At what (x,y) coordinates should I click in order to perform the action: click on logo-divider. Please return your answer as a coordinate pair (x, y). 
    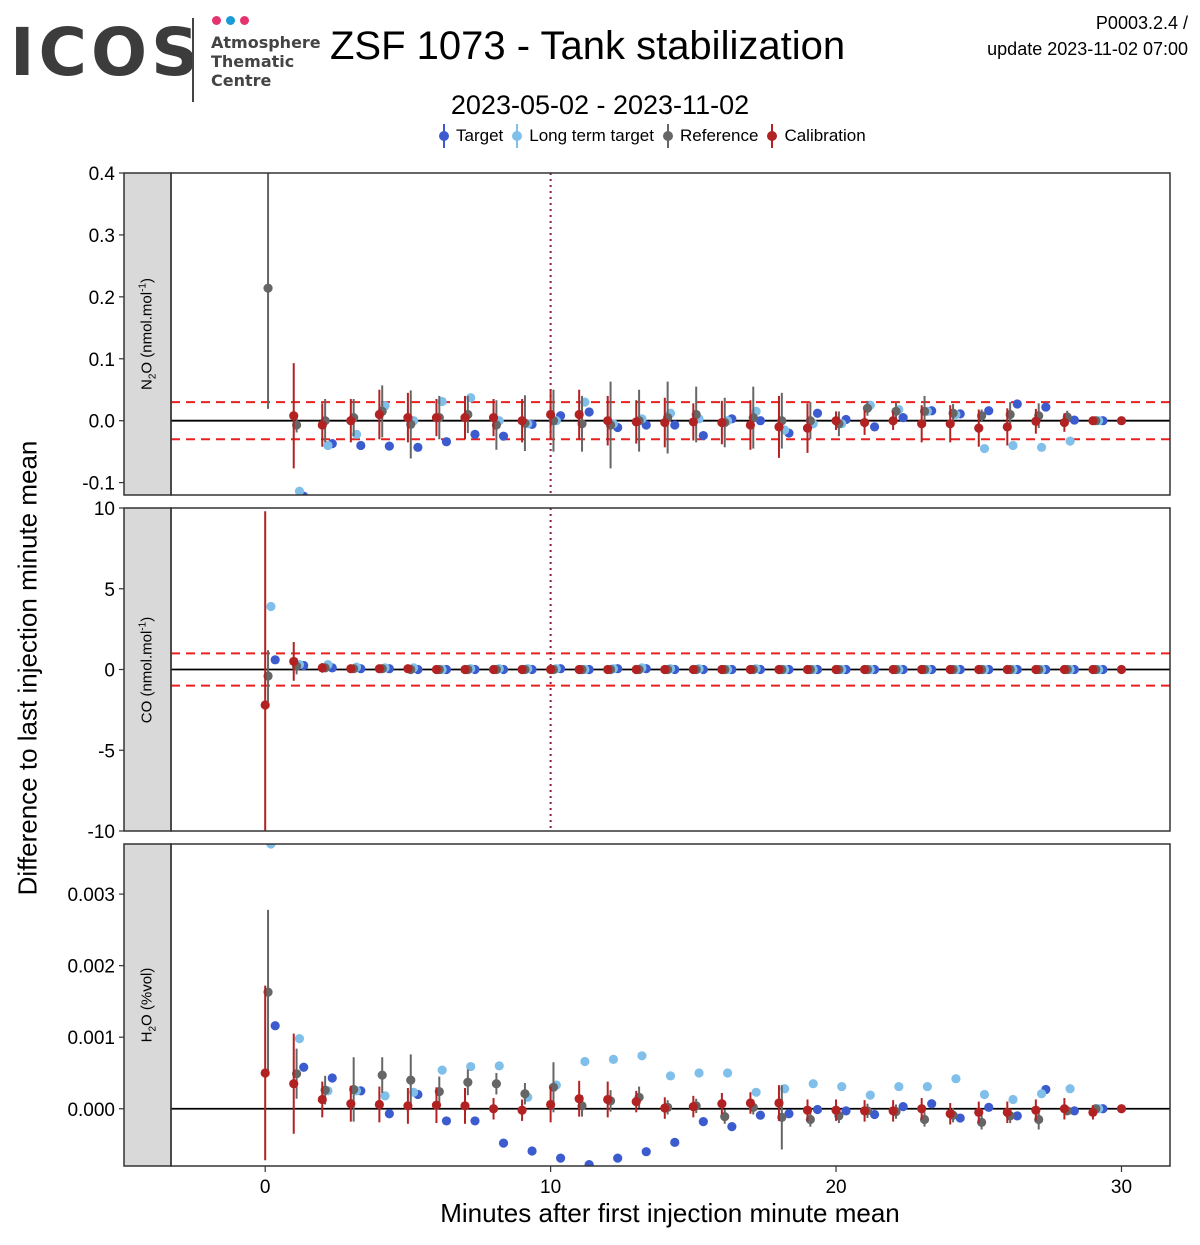
    Looking at the image, I should click on (193, 60).